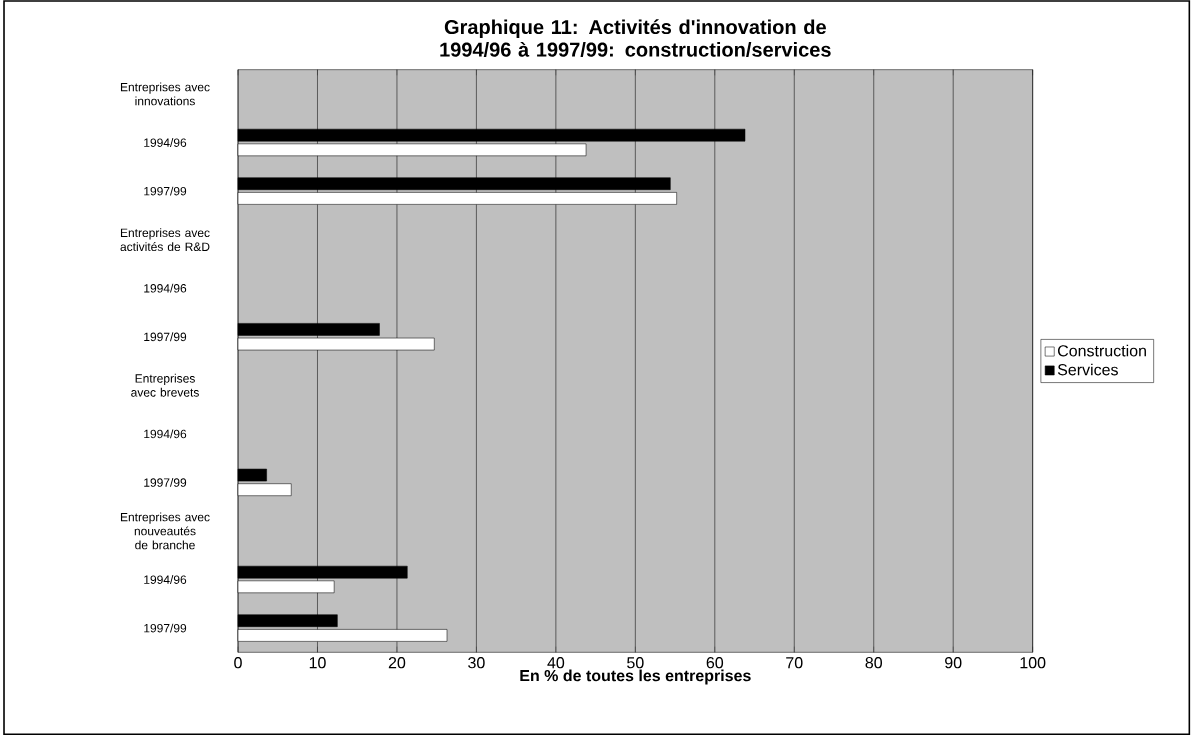  Describe the element at coordinates (165, 94) in the screenshot. I see `y-tick-label: Entreprises avec innovations` at that location.